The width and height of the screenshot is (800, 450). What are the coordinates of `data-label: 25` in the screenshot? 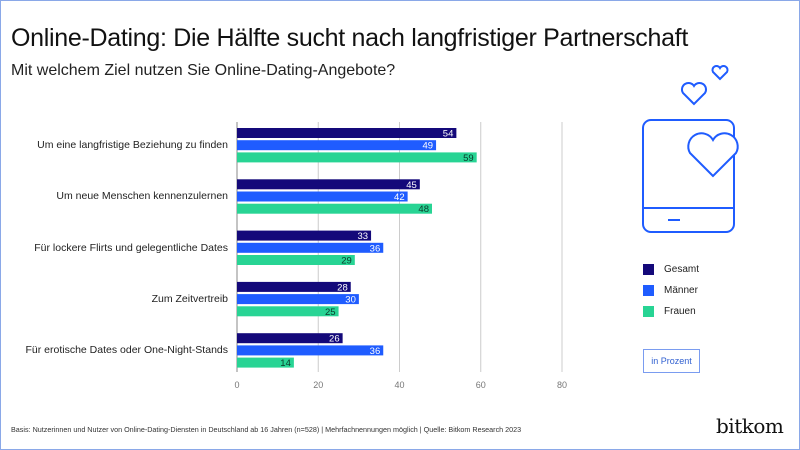 It's located at (330, 312).